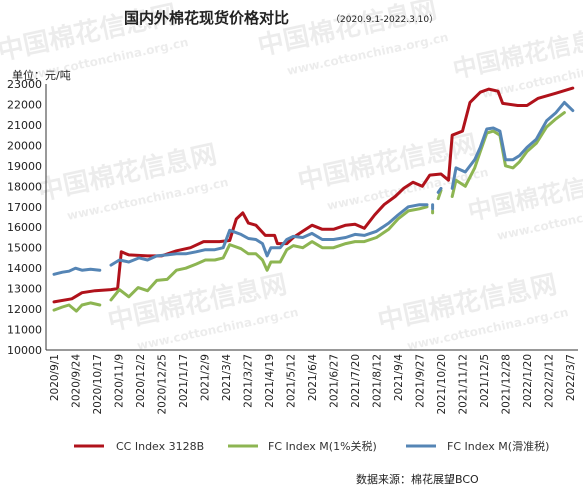 Image resolution: width=583 pixels, height=493 pixels. I want to click on x-tick-label: 2020/9/24, so click(77, 381).